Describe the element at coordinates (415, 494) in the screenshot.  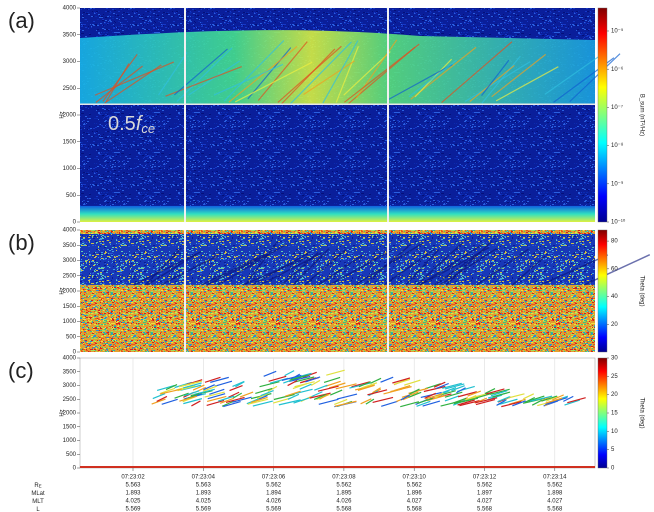
I see `ephemeris-value: 1.896` at that location.